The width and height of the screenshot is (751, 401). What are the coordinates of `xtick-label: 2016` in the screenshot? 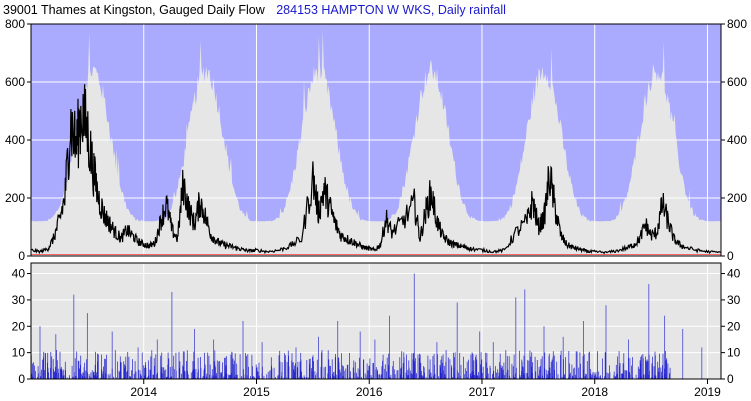 It's located at (369, 392).